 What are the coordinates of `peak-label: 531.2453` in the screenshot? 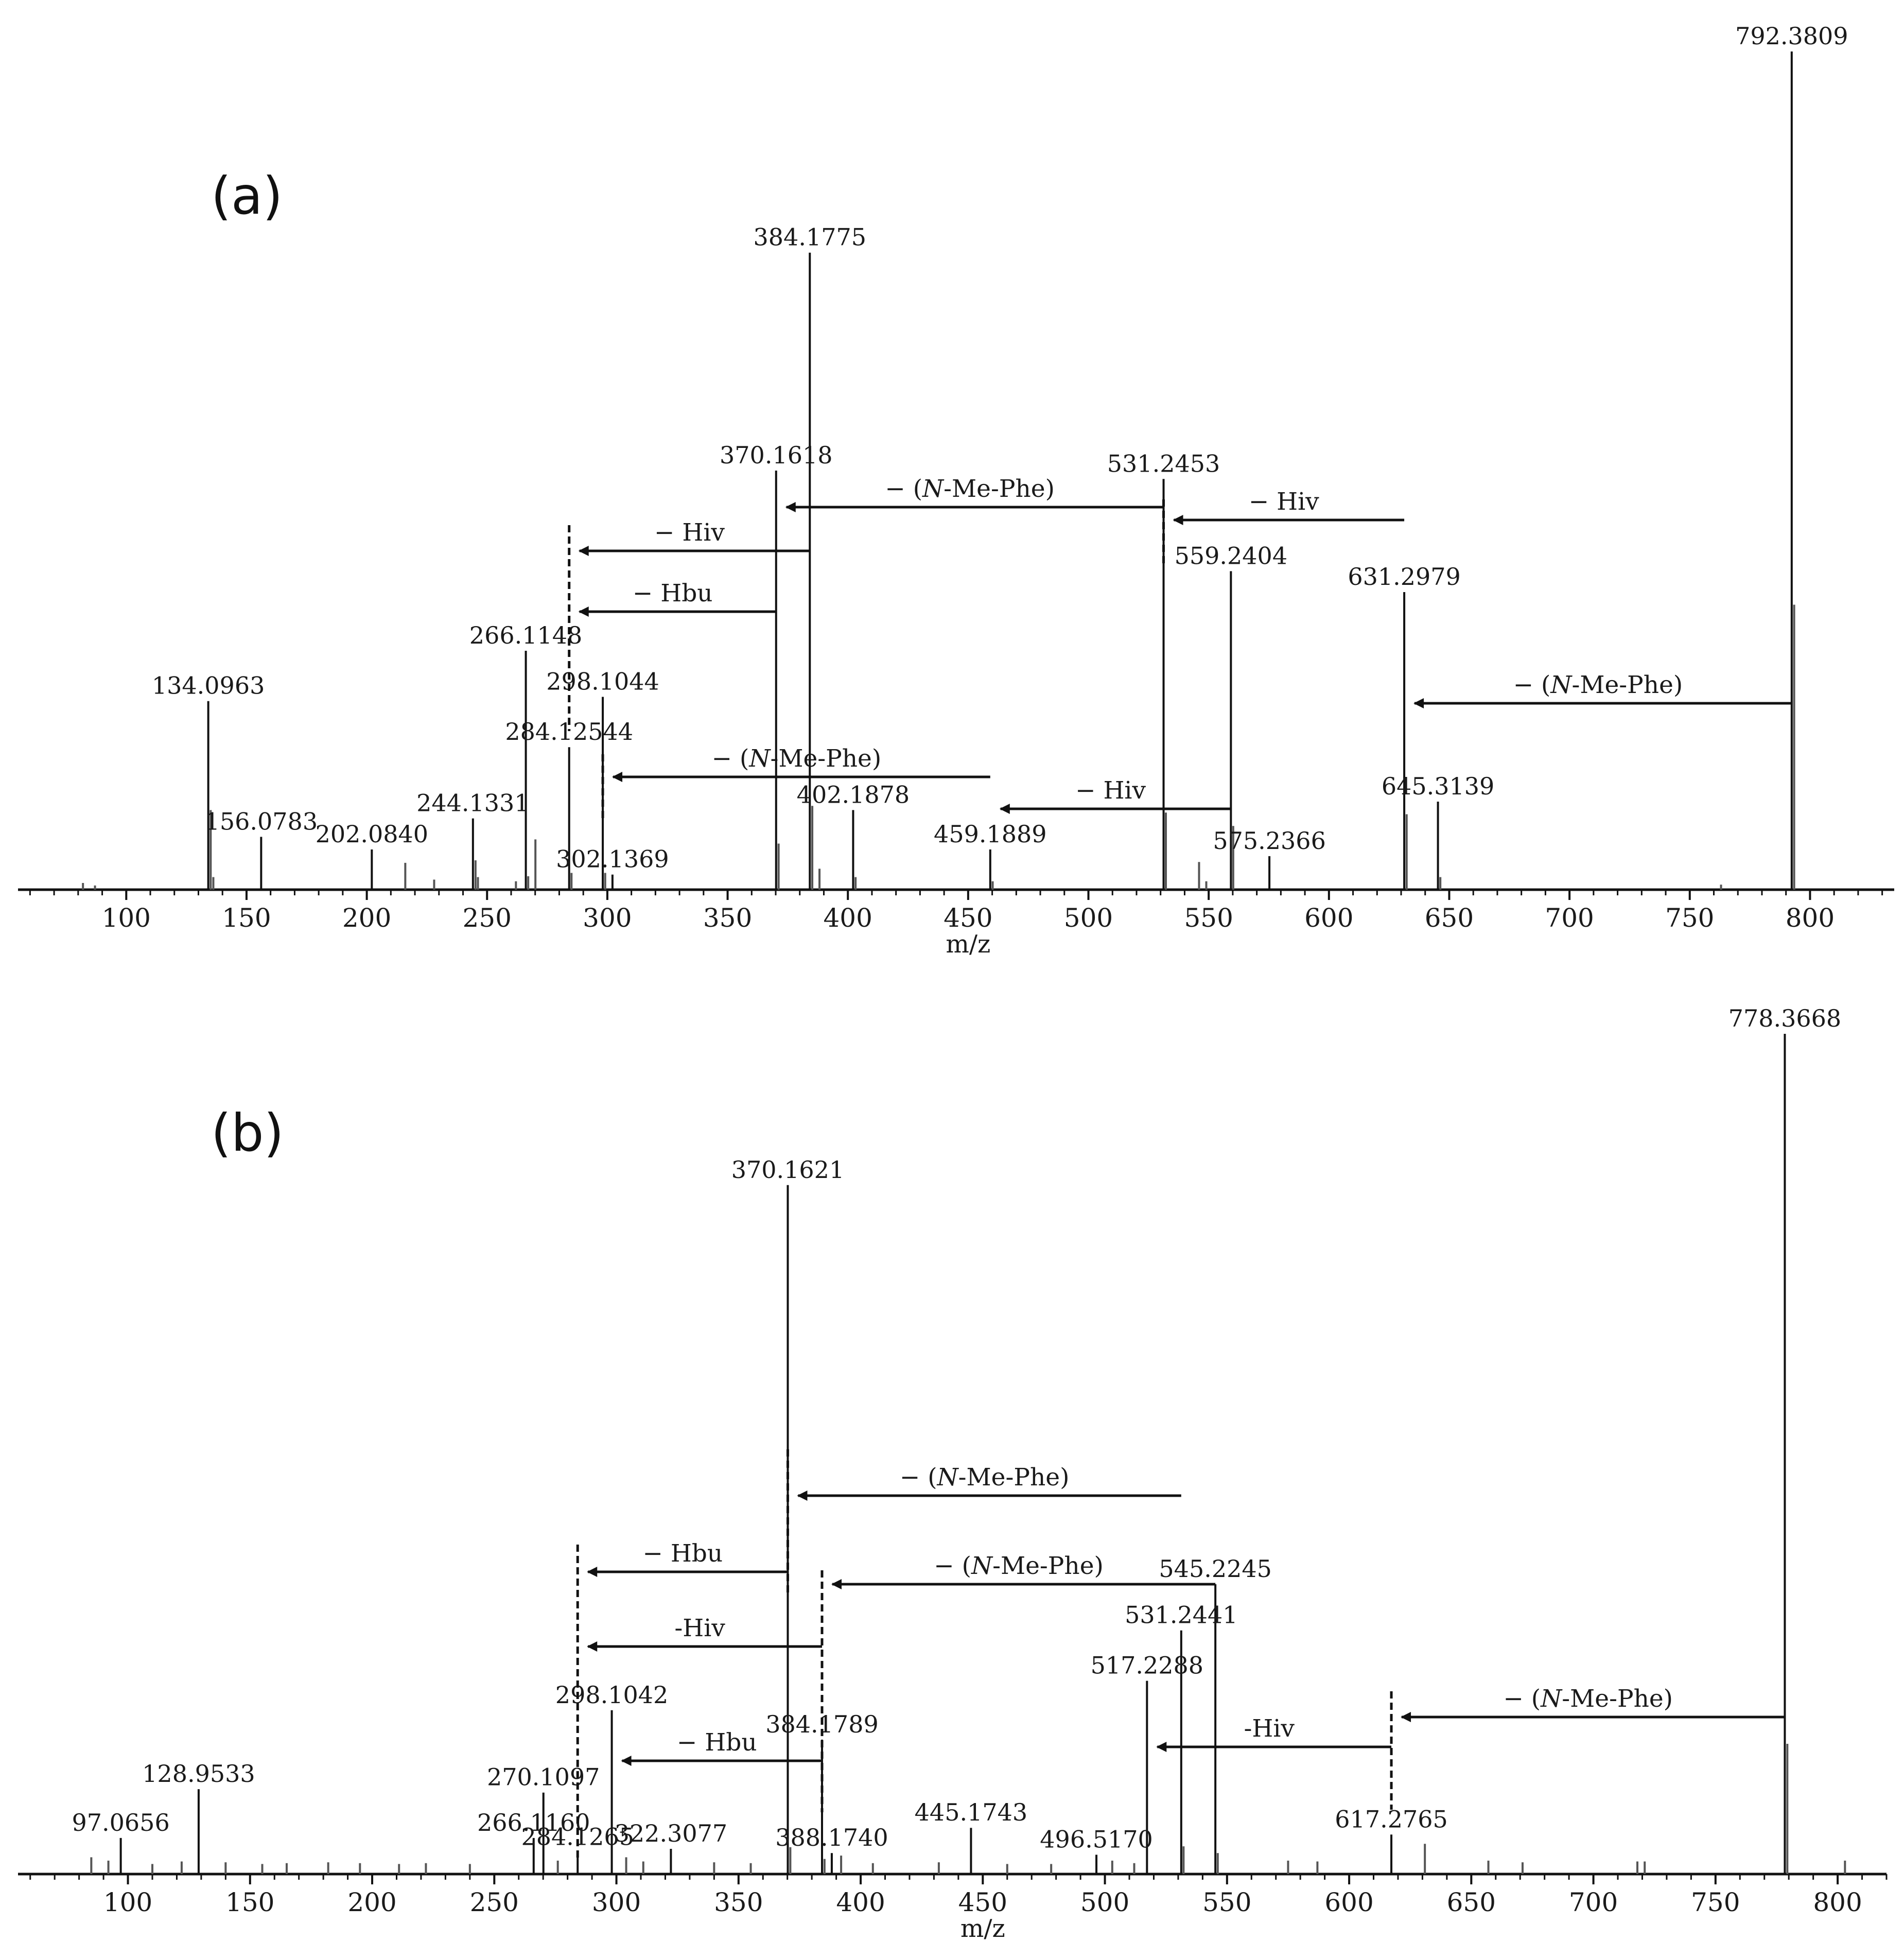 It's located at (1163, 463).